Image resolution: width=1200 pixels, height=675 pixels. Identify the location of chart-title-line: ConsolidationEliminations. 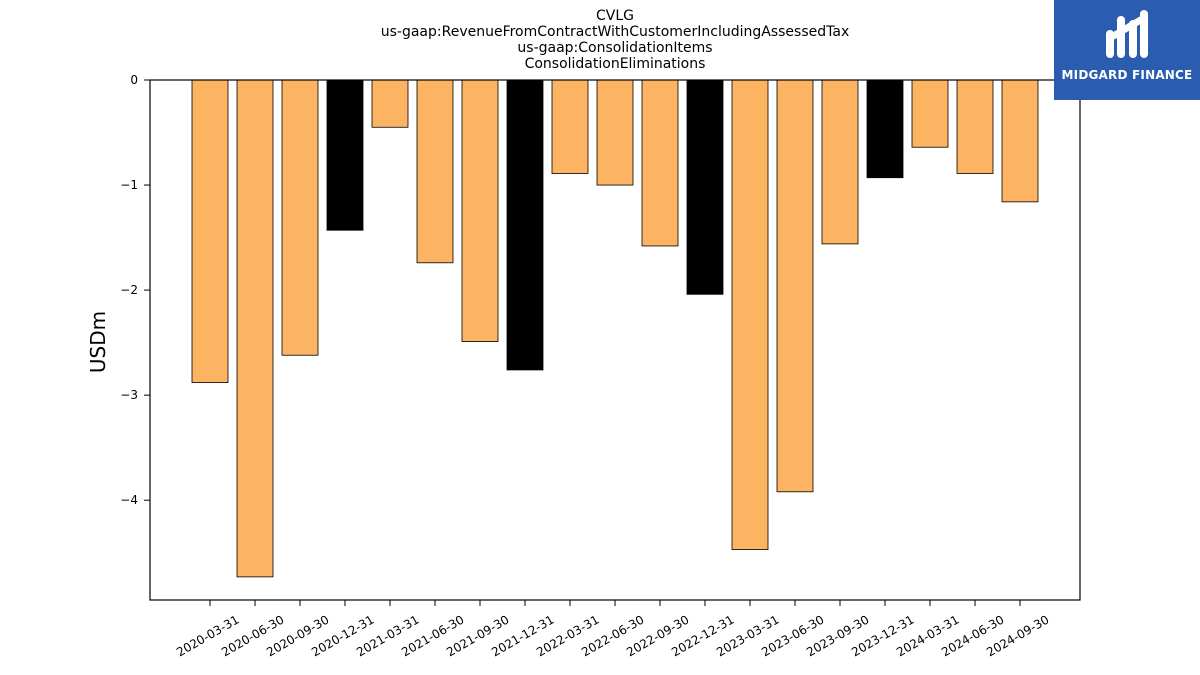
(615, 64).